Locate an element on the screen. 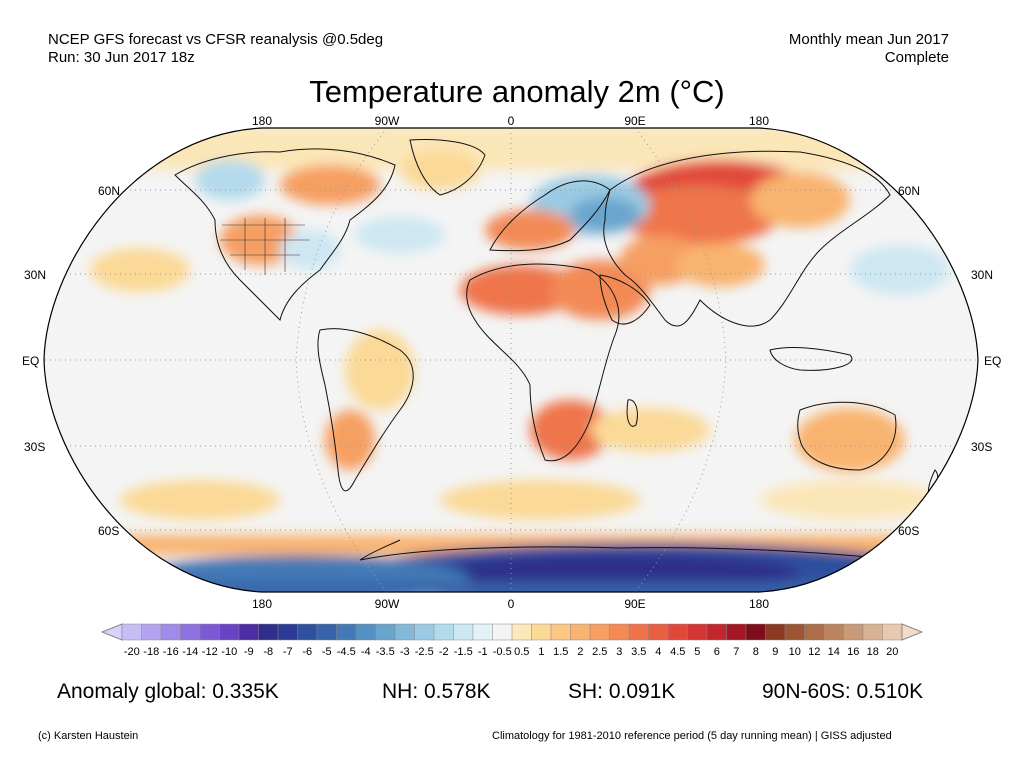 Image resolution: width=1024 pixels, height=768 pixels. lon-label-top-4: 180 is located at coordinates (759, 121).